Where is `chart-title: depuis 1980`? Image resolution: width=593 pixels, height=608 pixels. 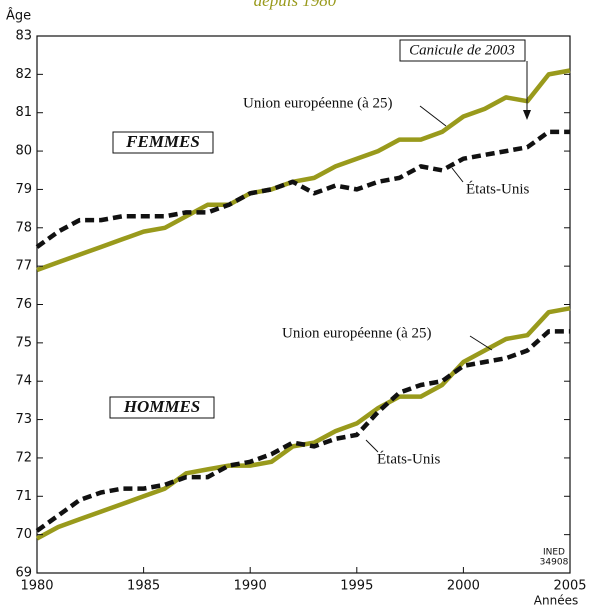
chart-title: depuis 1980 is located at coordinates (295, 5).